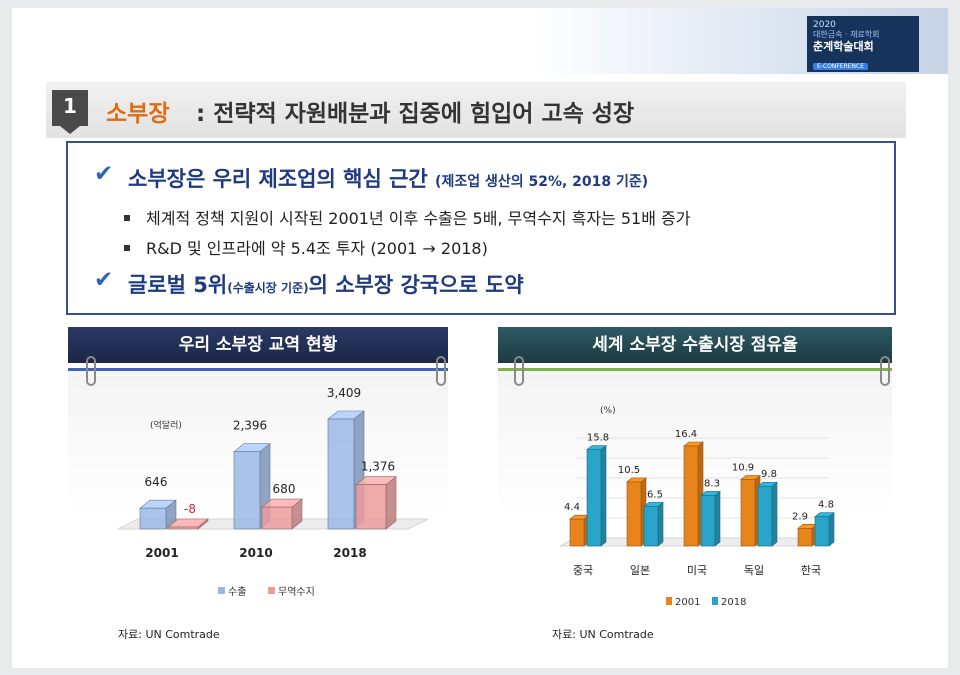 The image size is (960, 675). I want to click on trade-value-label: -8, so click(190, 509).